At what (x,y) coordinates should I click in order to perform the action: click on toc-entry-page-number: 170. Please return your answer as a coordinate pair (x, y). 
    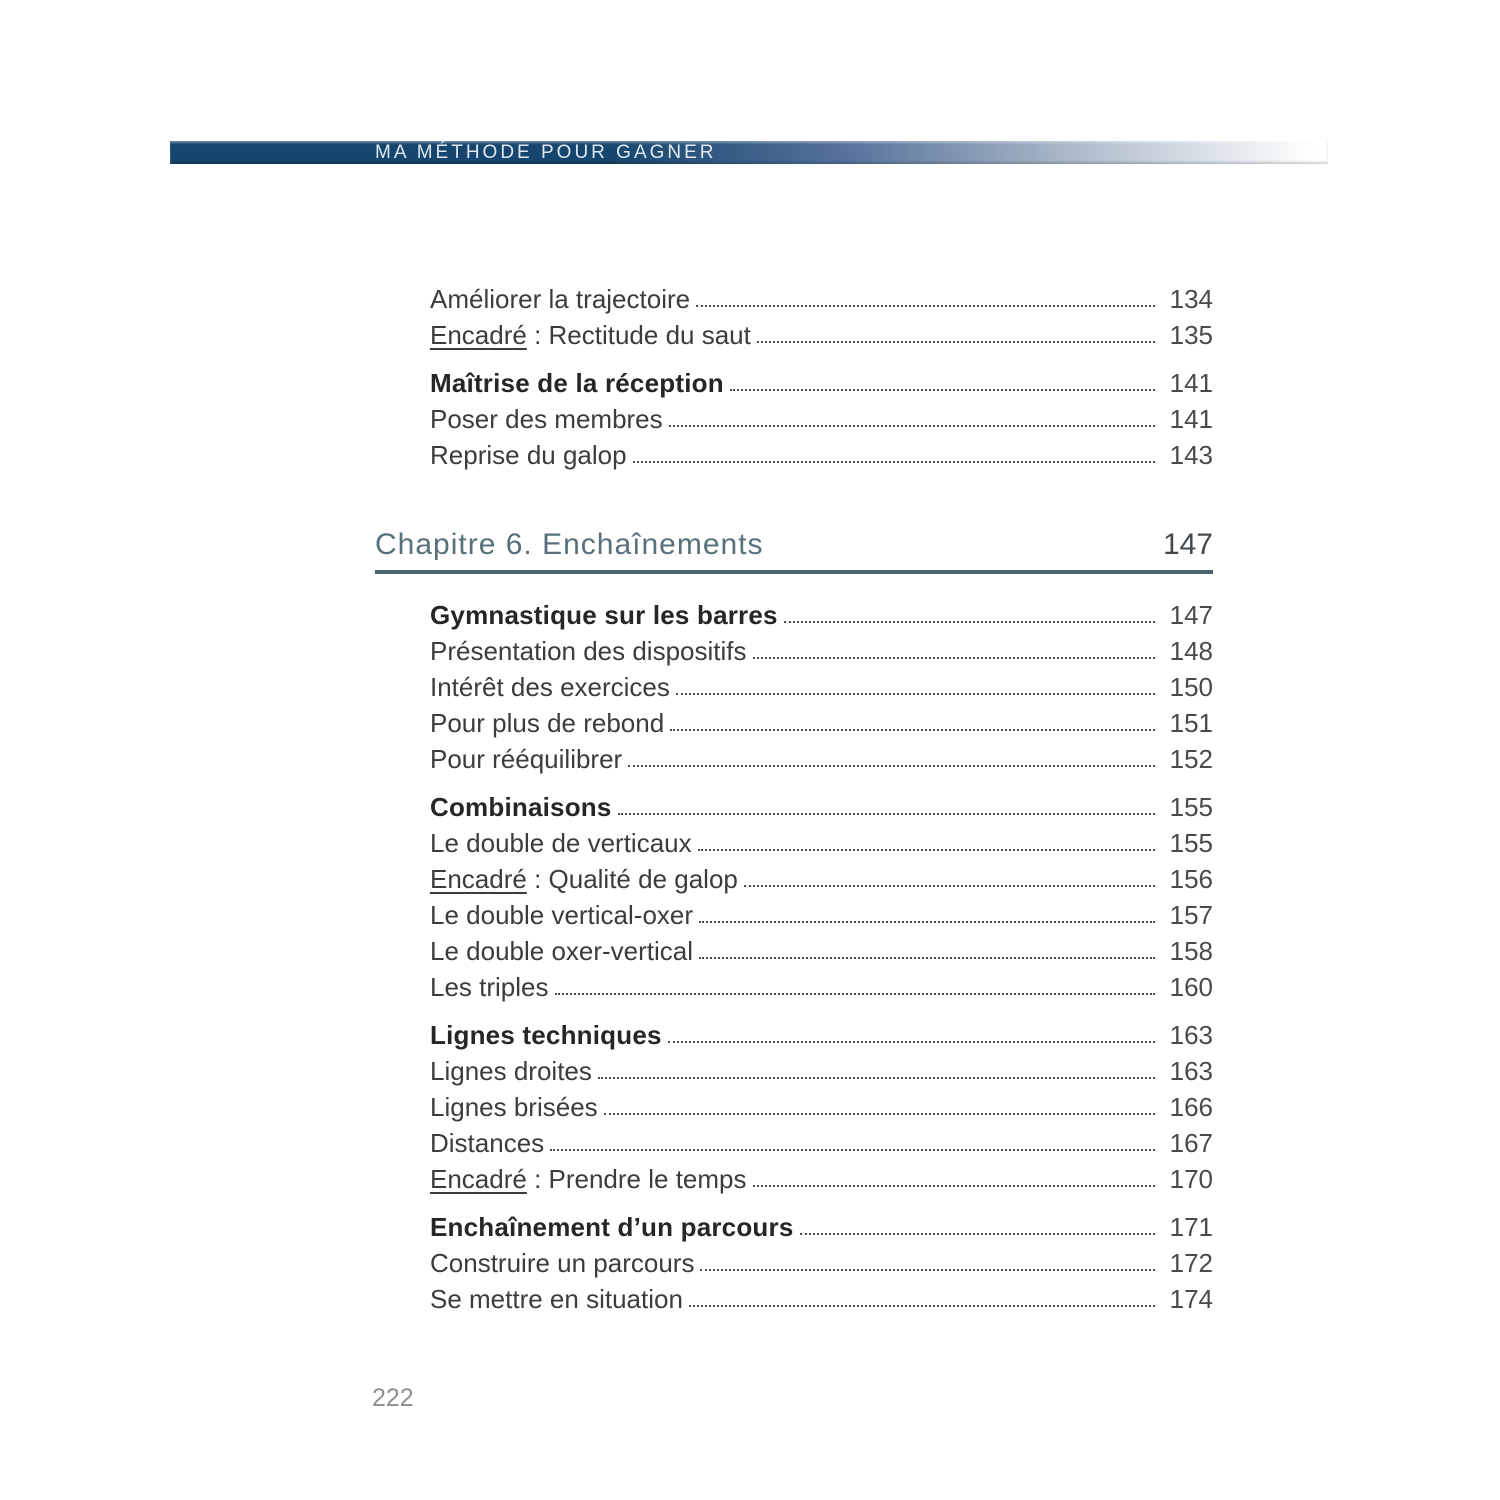
    Looking at the image, I should click on (1191, 1179).